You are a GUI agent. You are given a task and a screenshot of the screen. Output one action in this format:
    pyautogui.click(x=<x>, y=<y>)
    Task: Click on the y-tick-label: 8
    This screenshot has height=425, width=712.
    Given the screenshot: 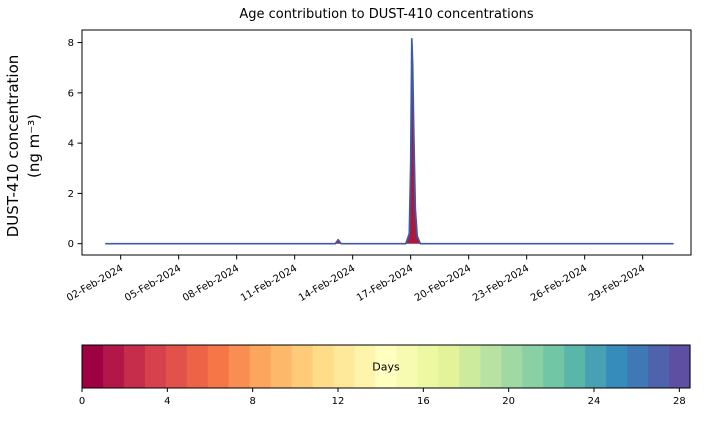 What is the action you would take?
    pyautogui.click(x=71, y=43)
    